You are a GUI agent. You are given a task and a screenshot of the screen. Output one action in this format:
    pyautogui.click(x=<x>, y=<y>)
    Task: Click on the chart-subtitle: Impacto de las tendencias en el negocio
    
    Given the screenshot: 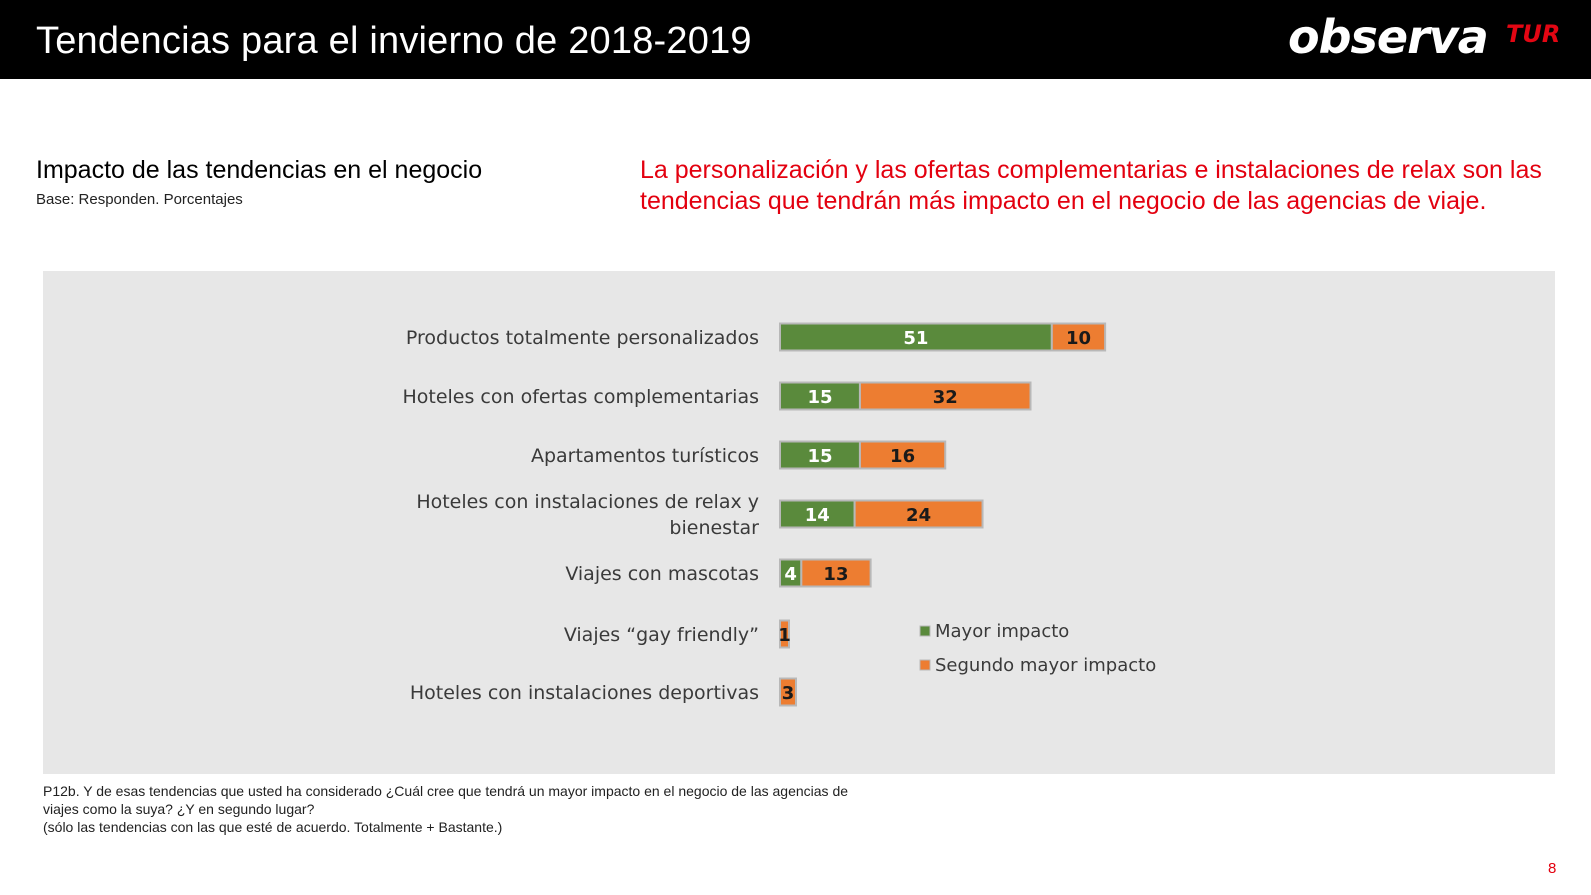 What is the action you would take?
    pyautogui.click(x=259, y=170)
    